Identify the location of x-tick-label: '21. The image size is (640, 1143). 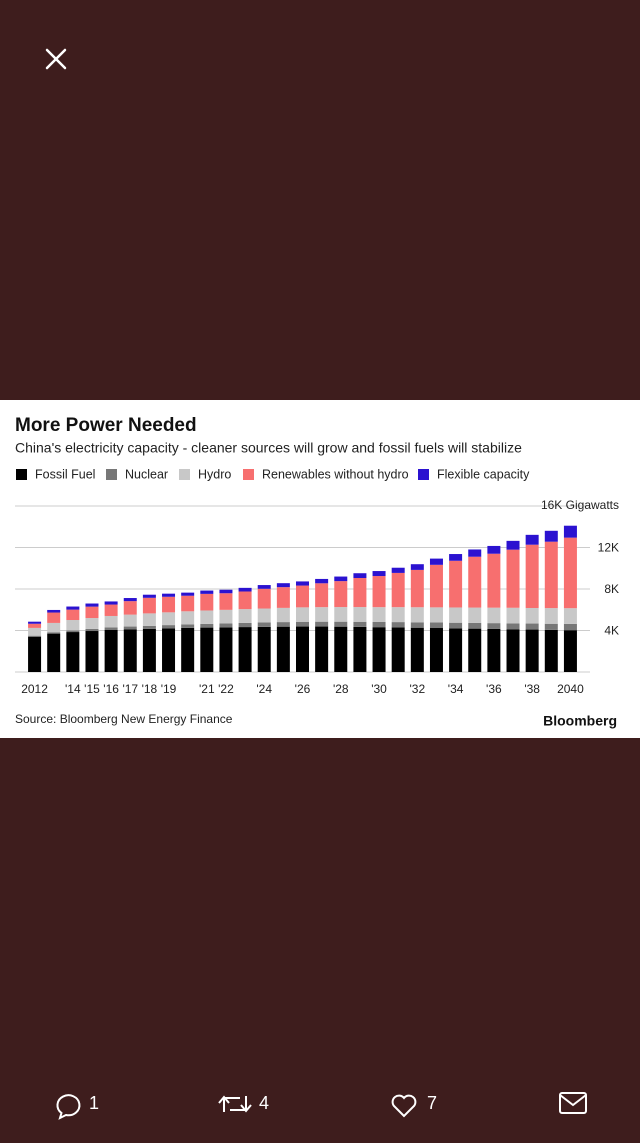
(207, 689).